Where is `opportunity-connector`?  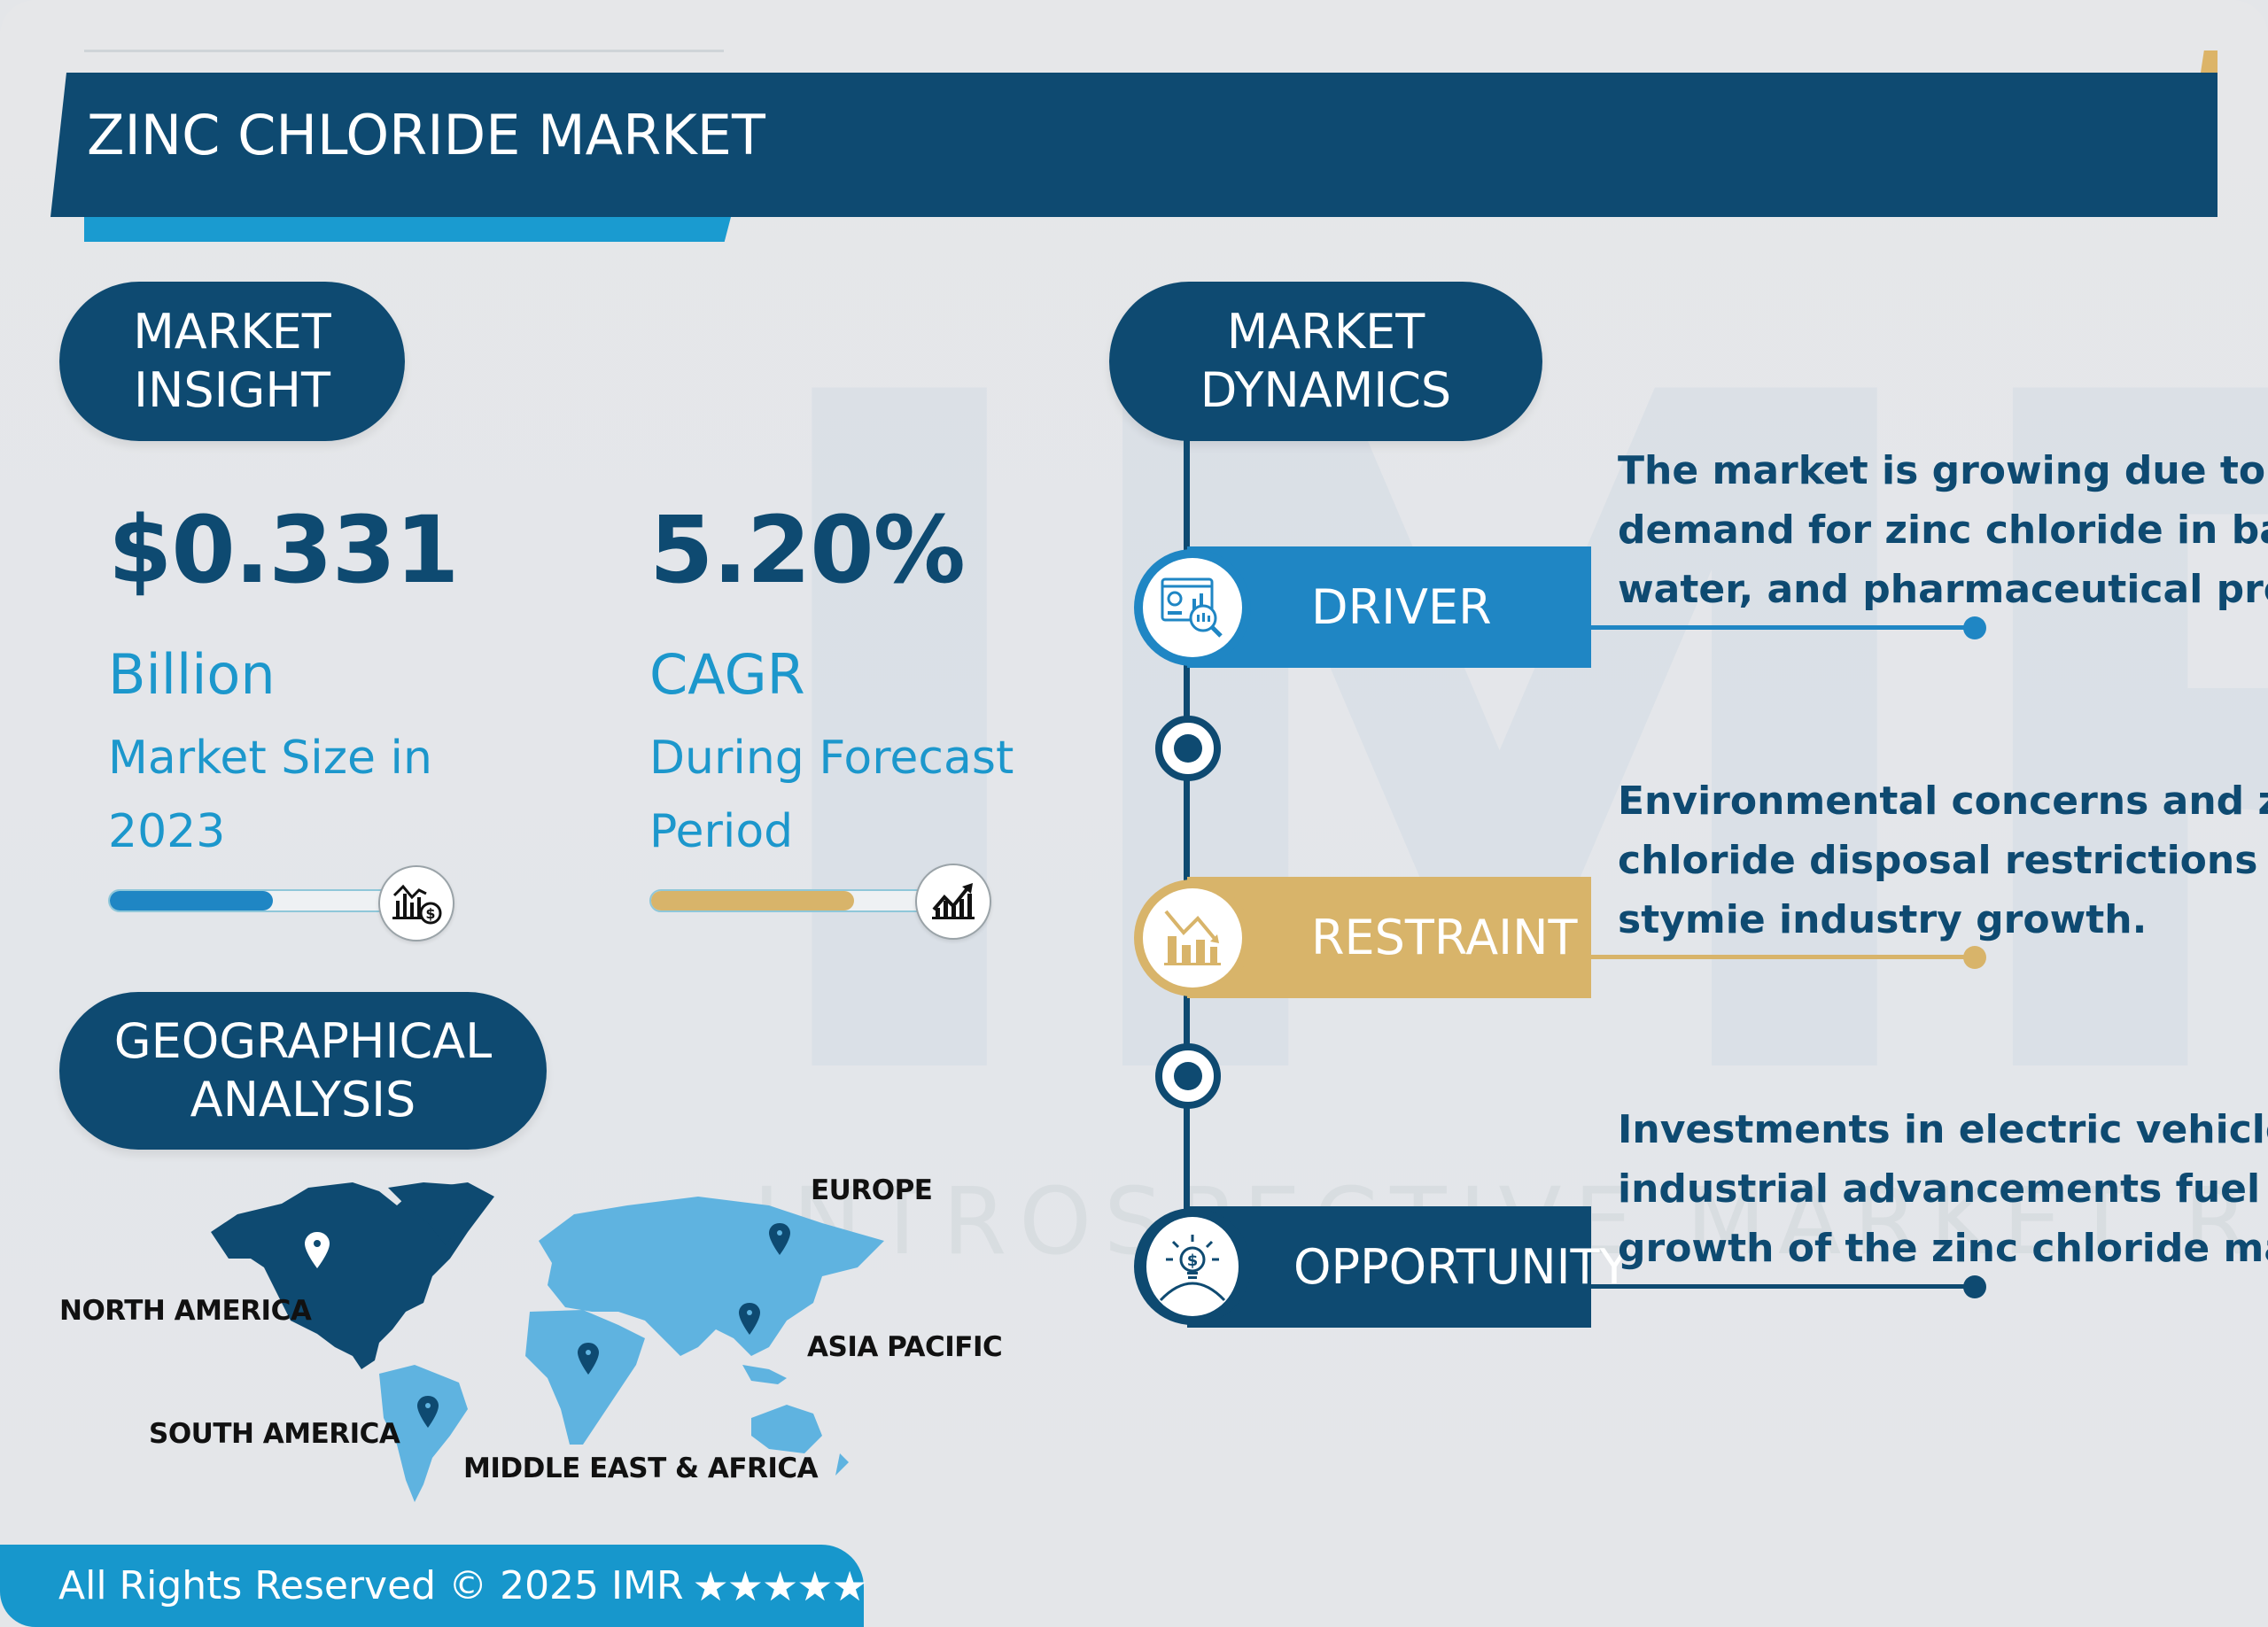
opportunity-connector is located at coordinates (1783, 1286).